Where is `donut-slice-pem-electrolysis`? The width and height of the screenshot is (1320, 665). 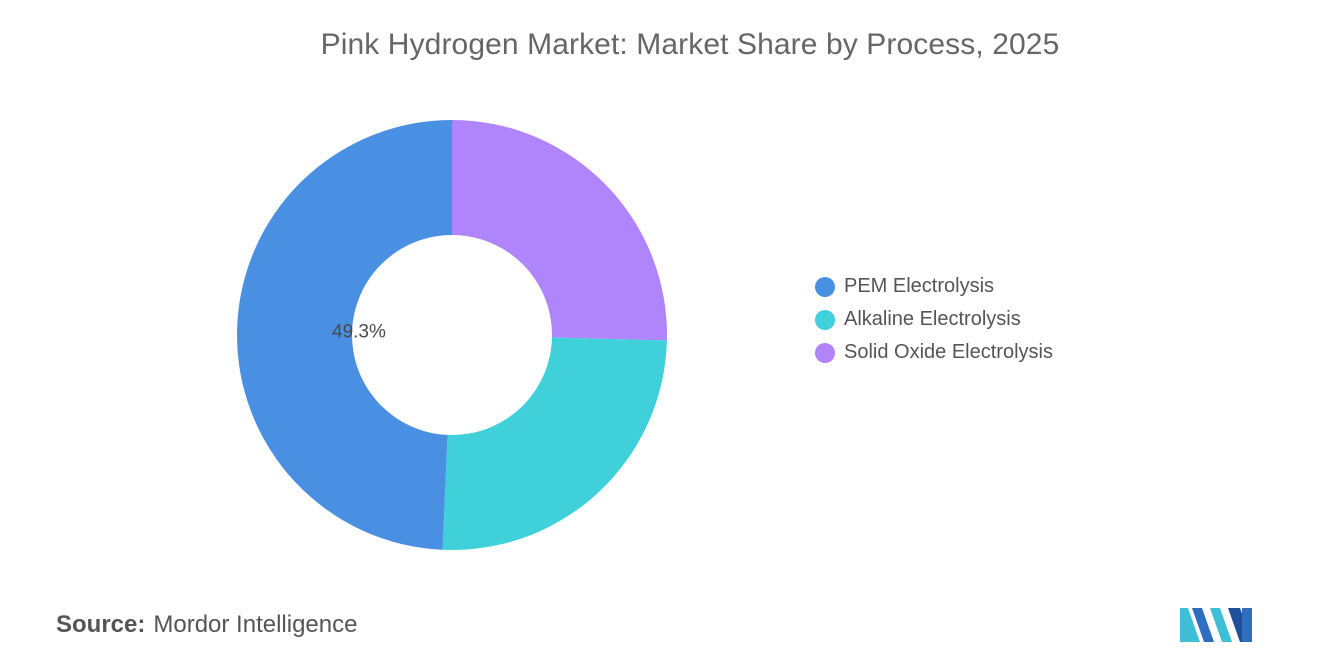
donut-slice-pem-electrolysis is located at coordinates (344, 335).